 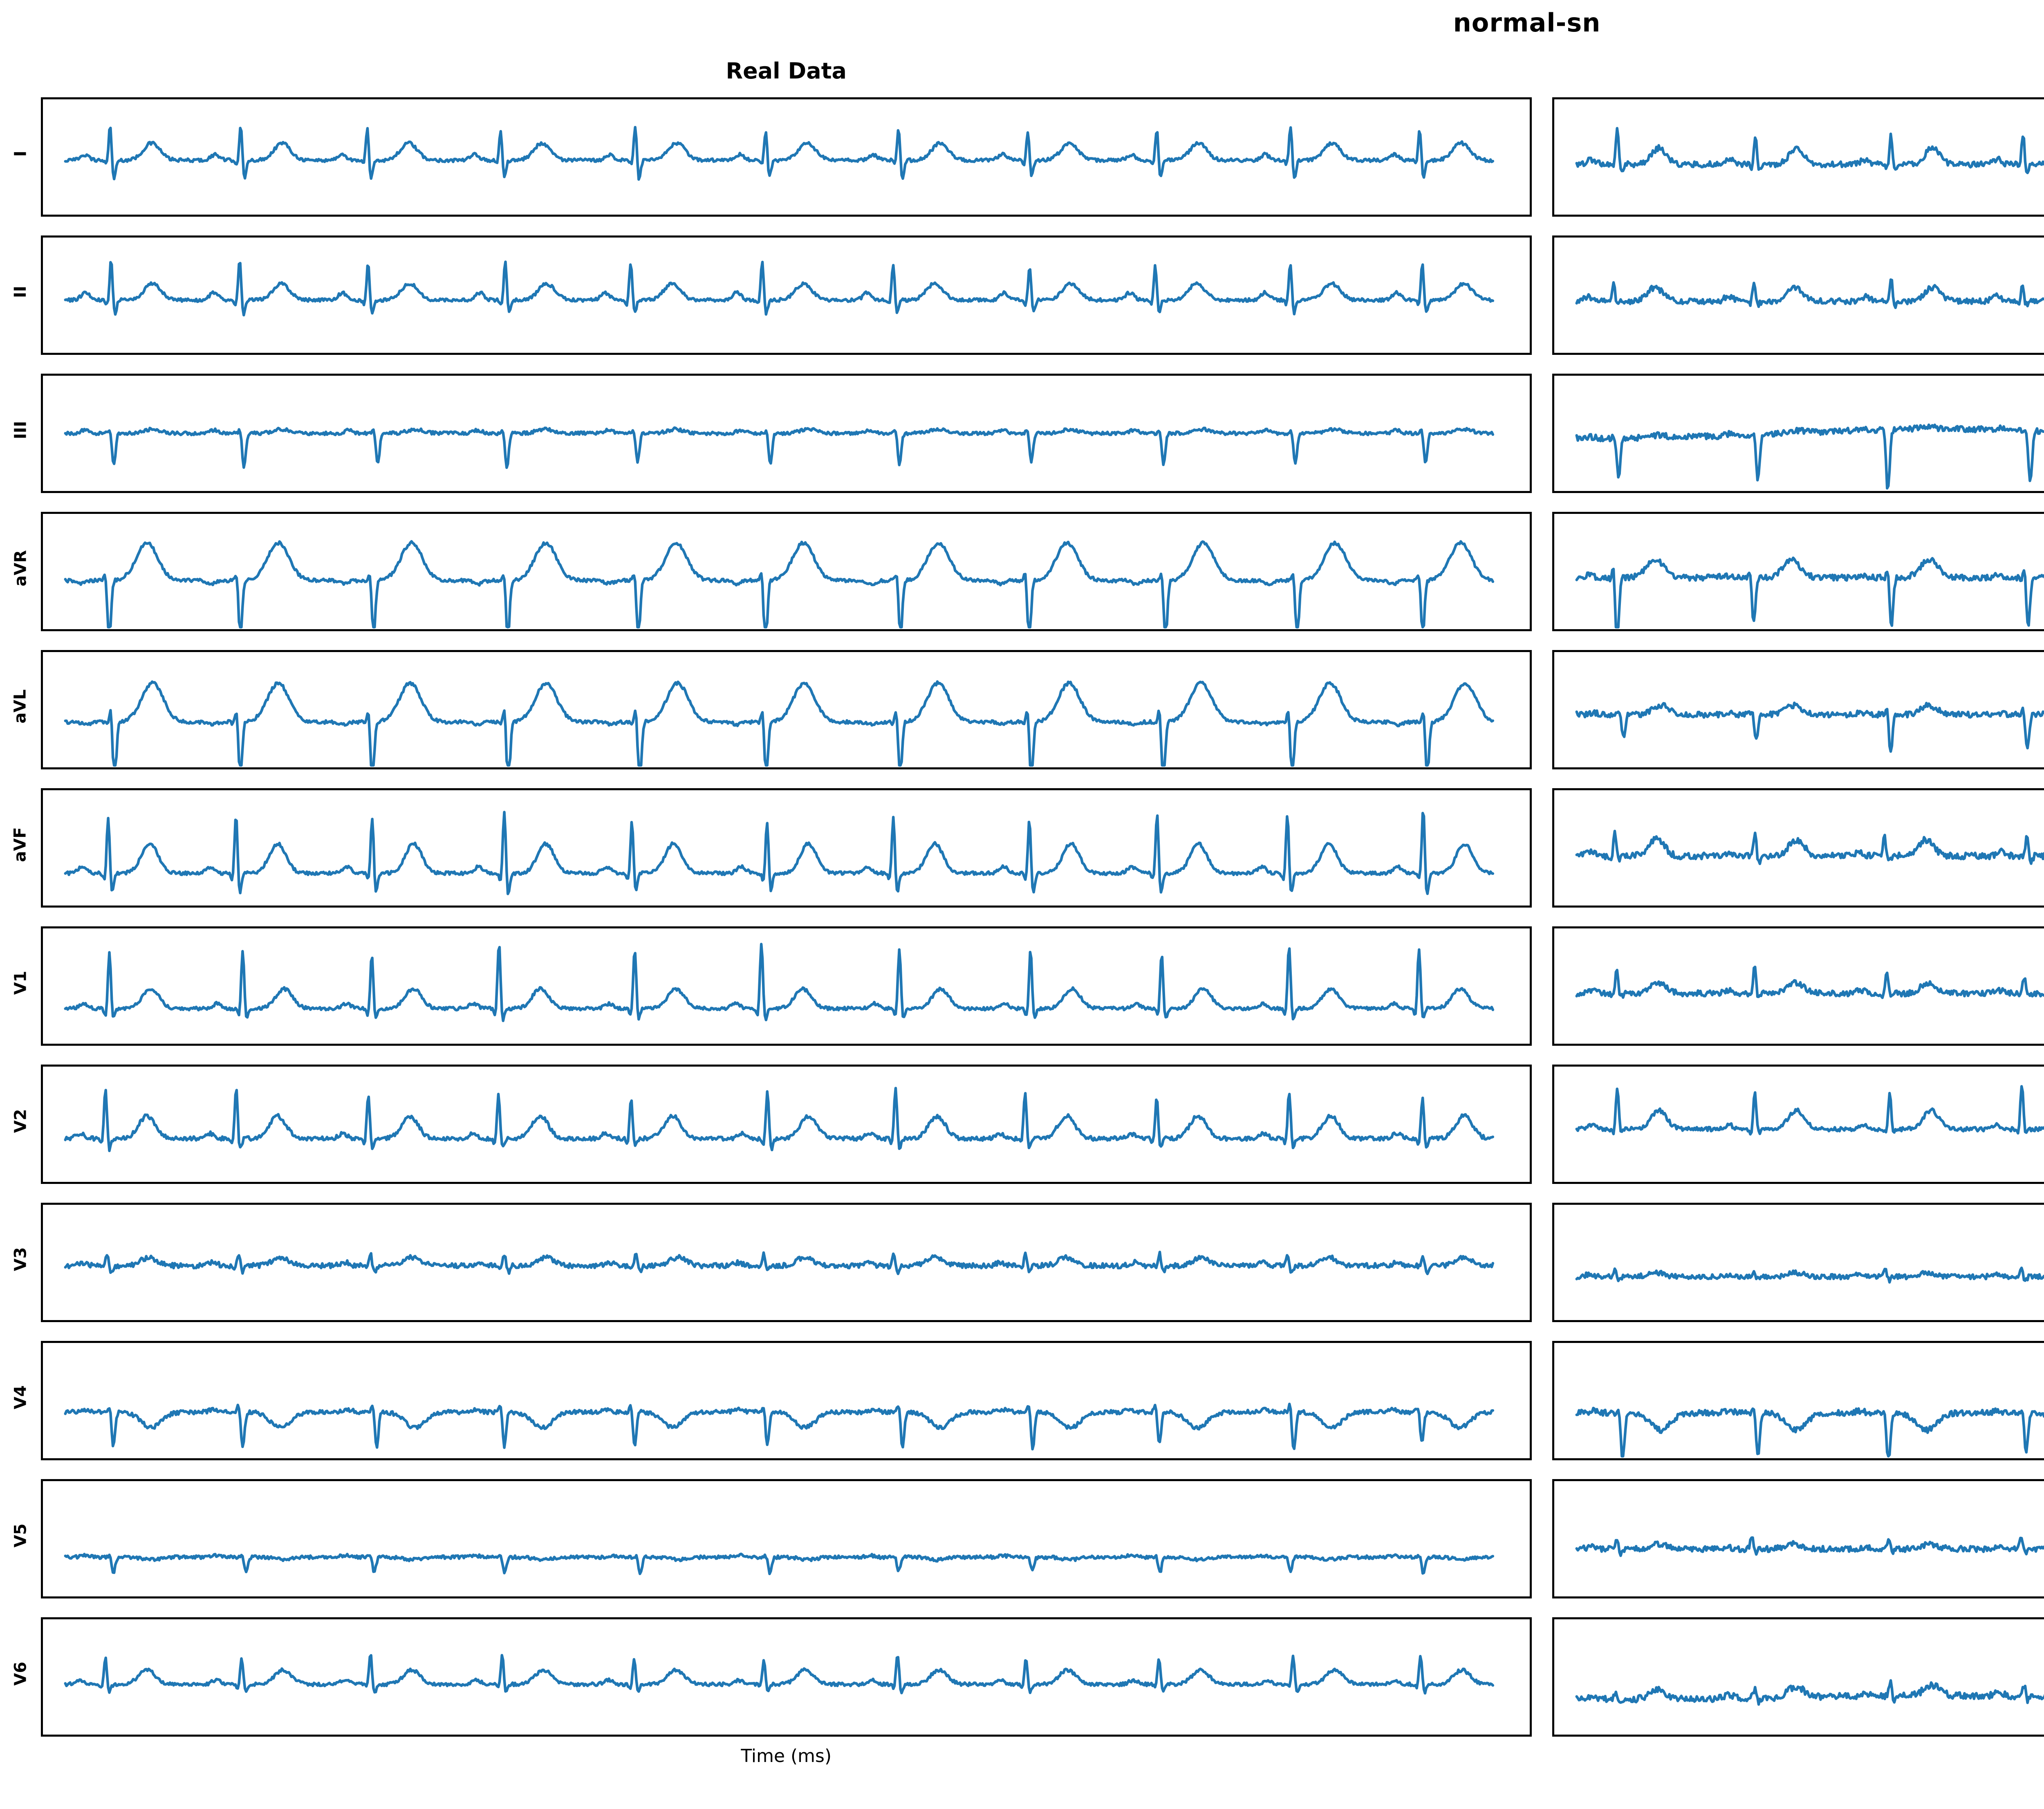 I want to click on ecg-trace-real-V4, so click(x=780, y=1426).